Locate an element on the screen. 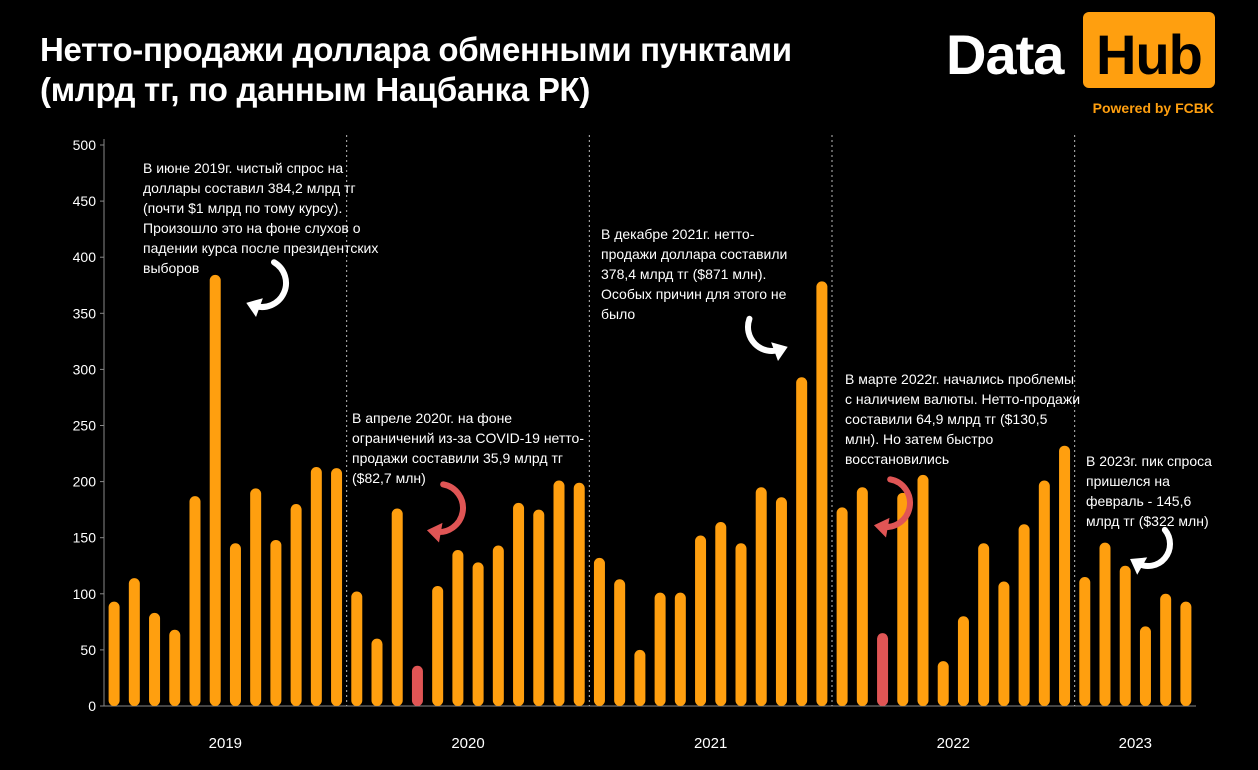 Image resolution: width=1258 pixels, height=770 pixels. y-tick-label: 0 is located at coordinates (92, 706).